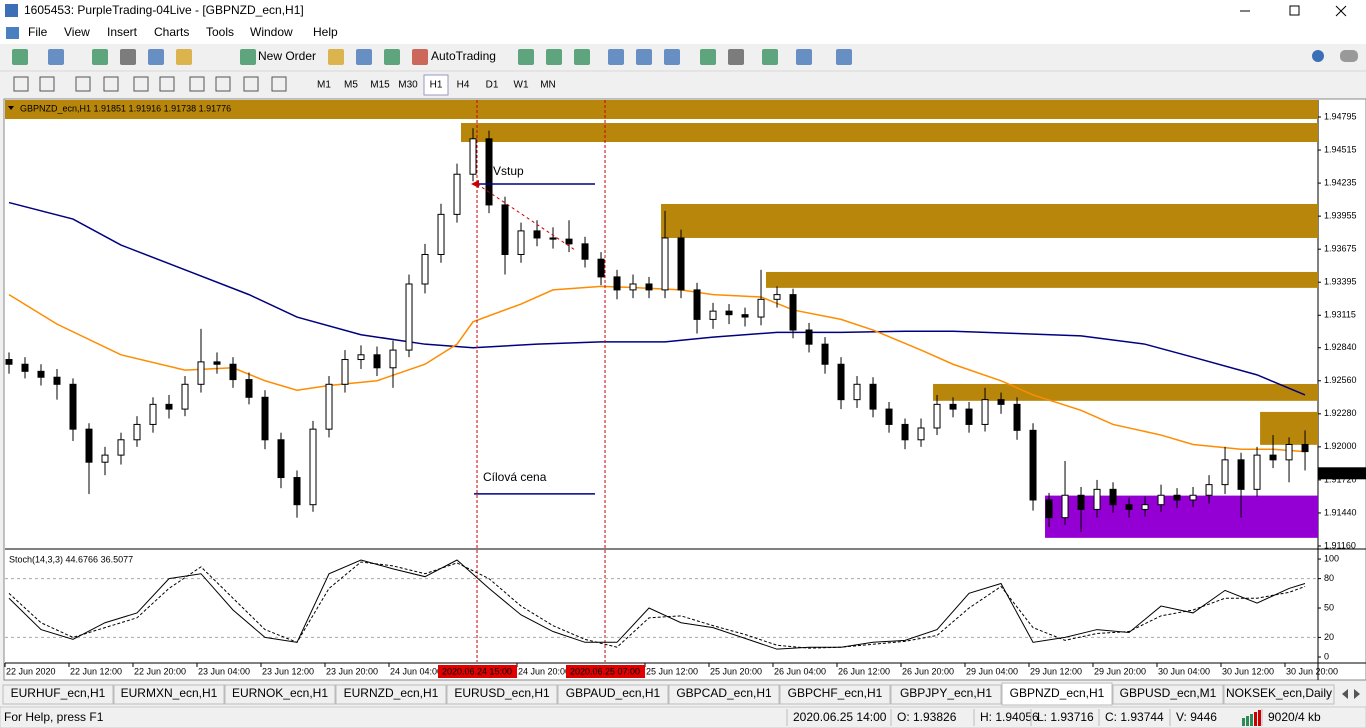 This screenshot has height=728, width=1366. I want to click on x-tick-label: 29 Jun 20:00, so click(1120, 671).